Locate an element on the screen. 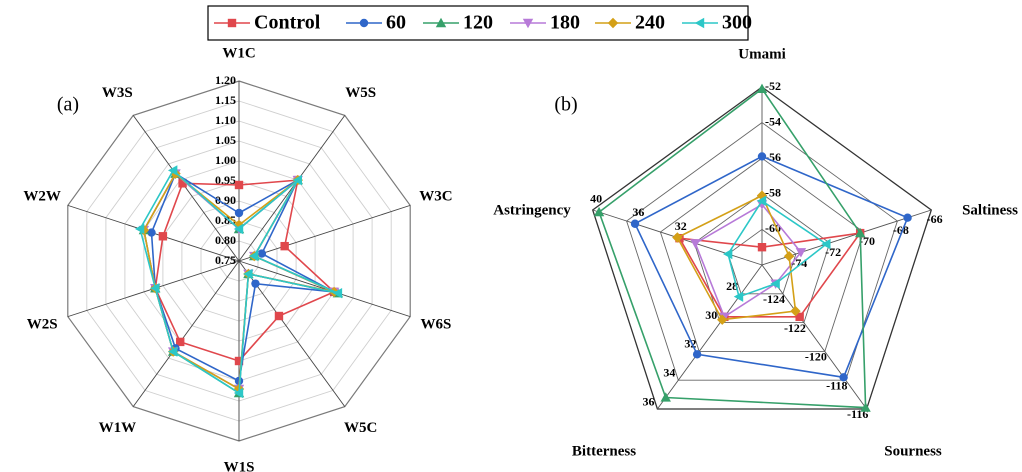 The height and width of the screenshot is (472, 1022). point-a-300-W2W is located at coordinates (139, 229).